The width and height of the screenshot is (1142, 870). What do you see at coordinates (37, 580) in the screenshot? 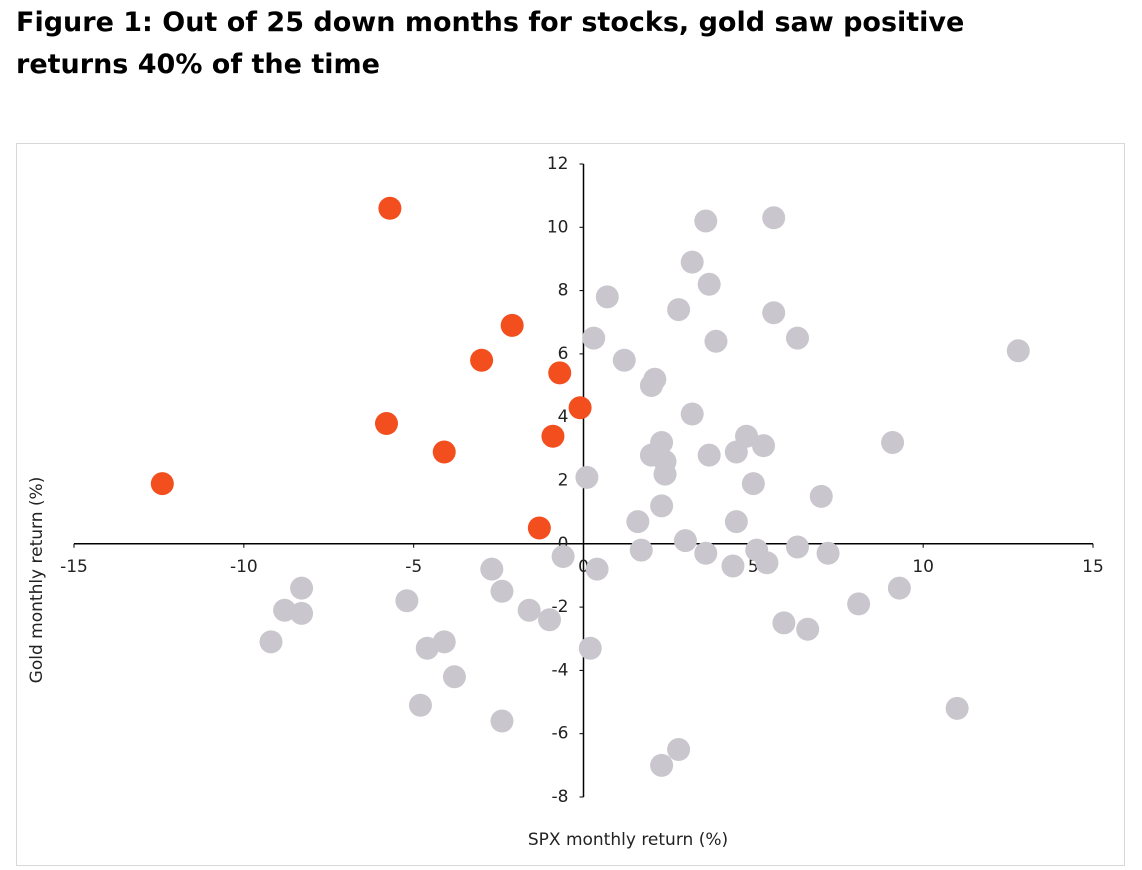
I see `y-axis-label: Gold monthly return (%)` at bounding box center [37, 580].